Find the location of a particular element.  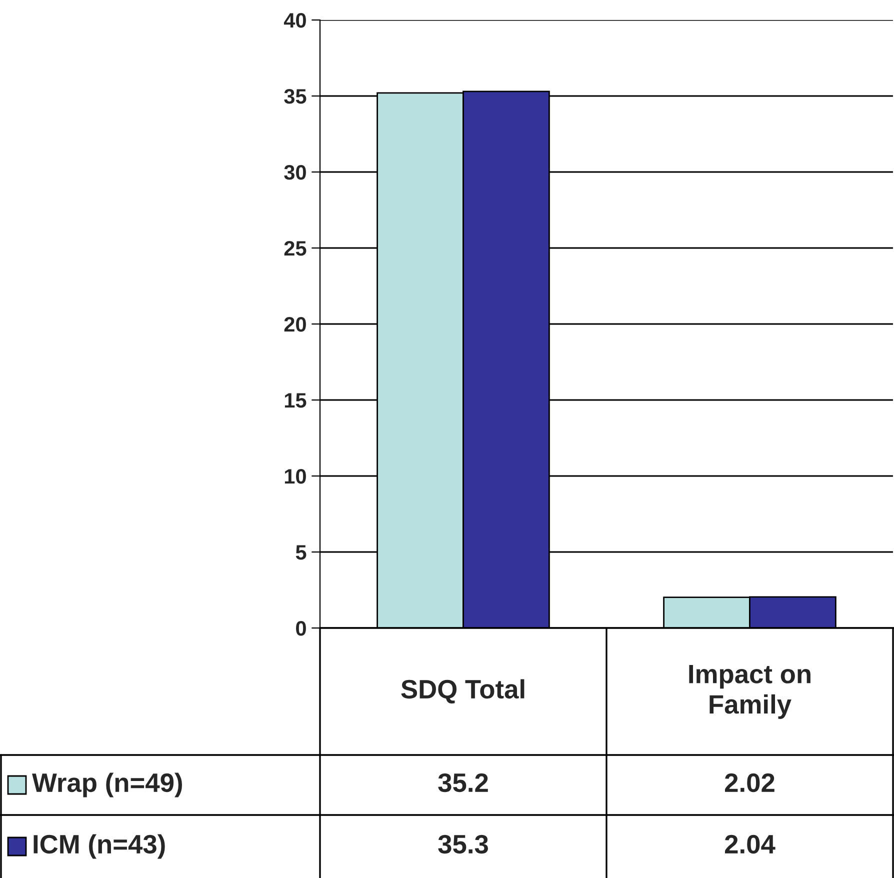

legend-label: Wrap (n=49) is located at coordinates (107, 785).